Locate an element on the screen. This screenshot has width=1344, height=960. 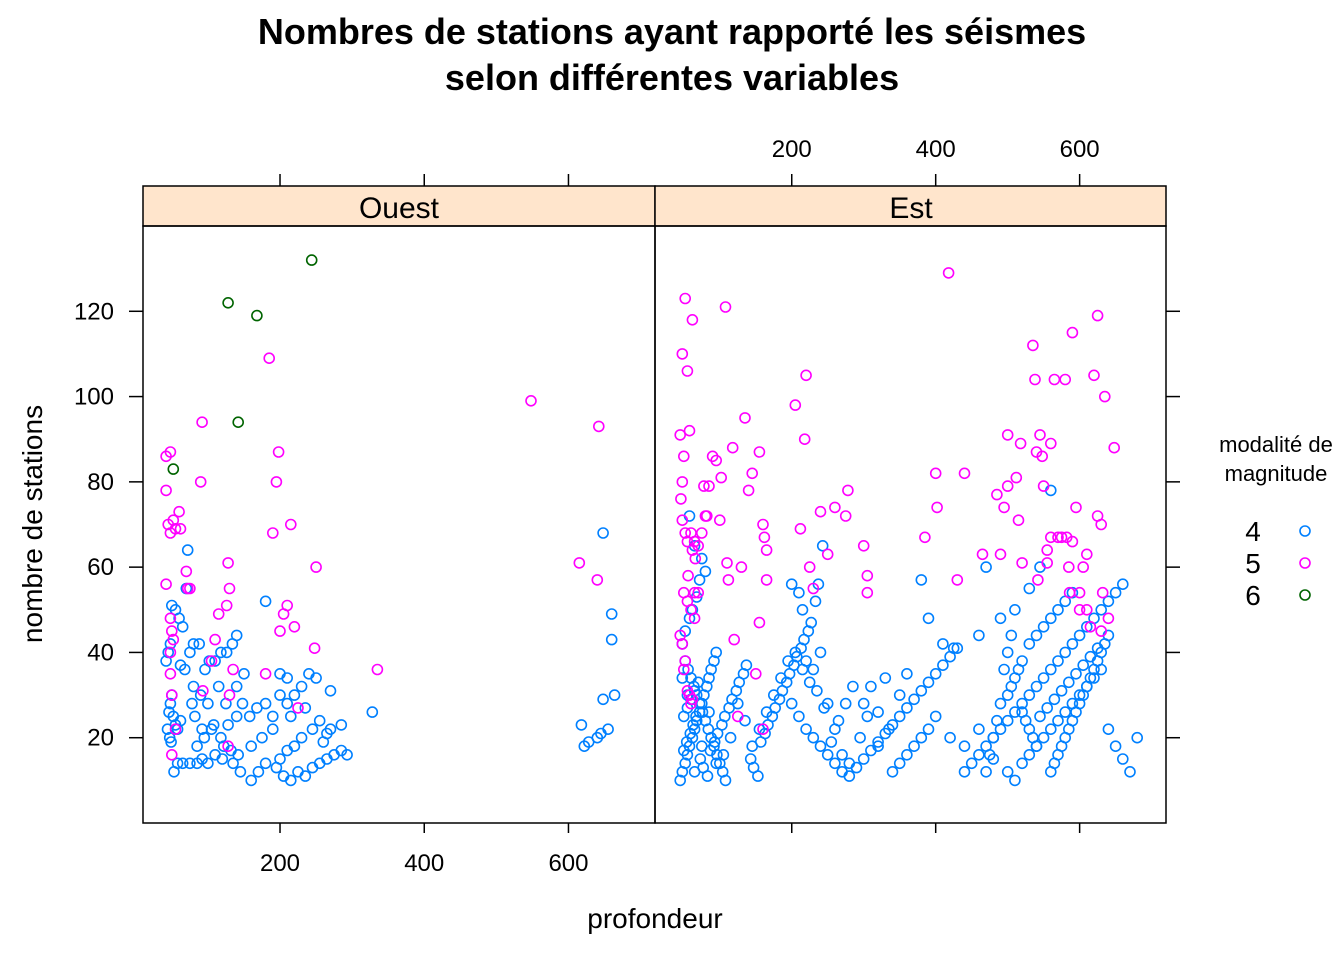
legend-label: 5 is located at coordinates (1253, 563).